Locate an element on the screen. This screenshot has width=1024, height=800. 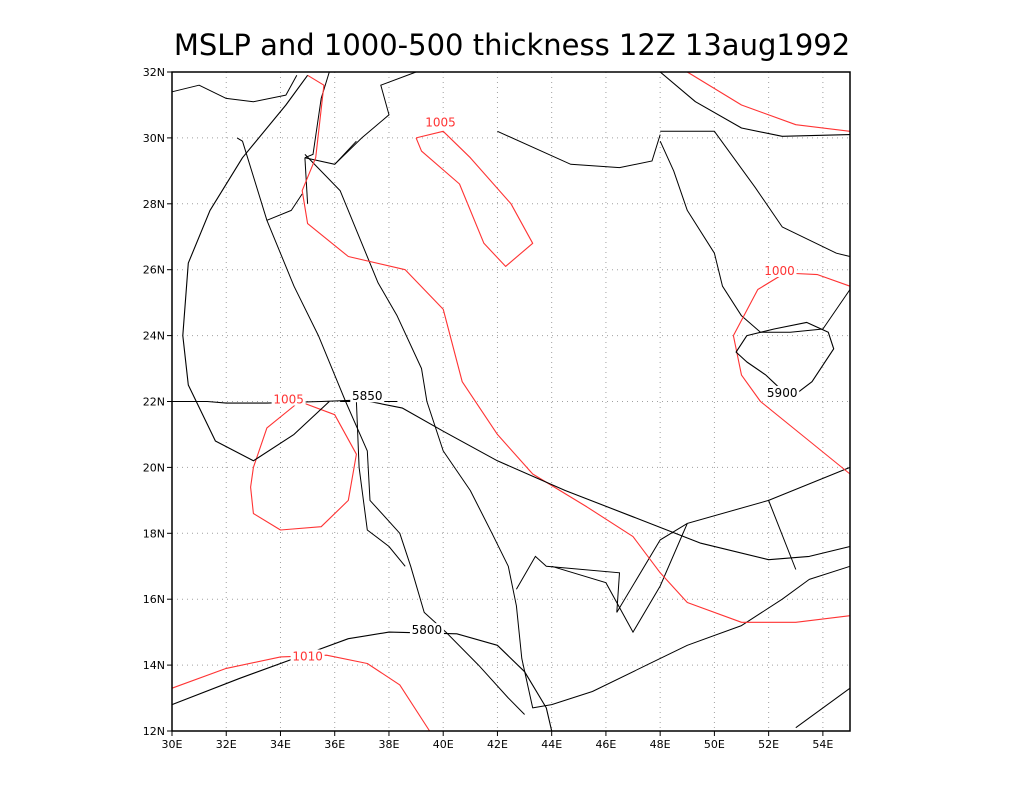
lon-tick-label: 30E is located at coordinates (172, 744).